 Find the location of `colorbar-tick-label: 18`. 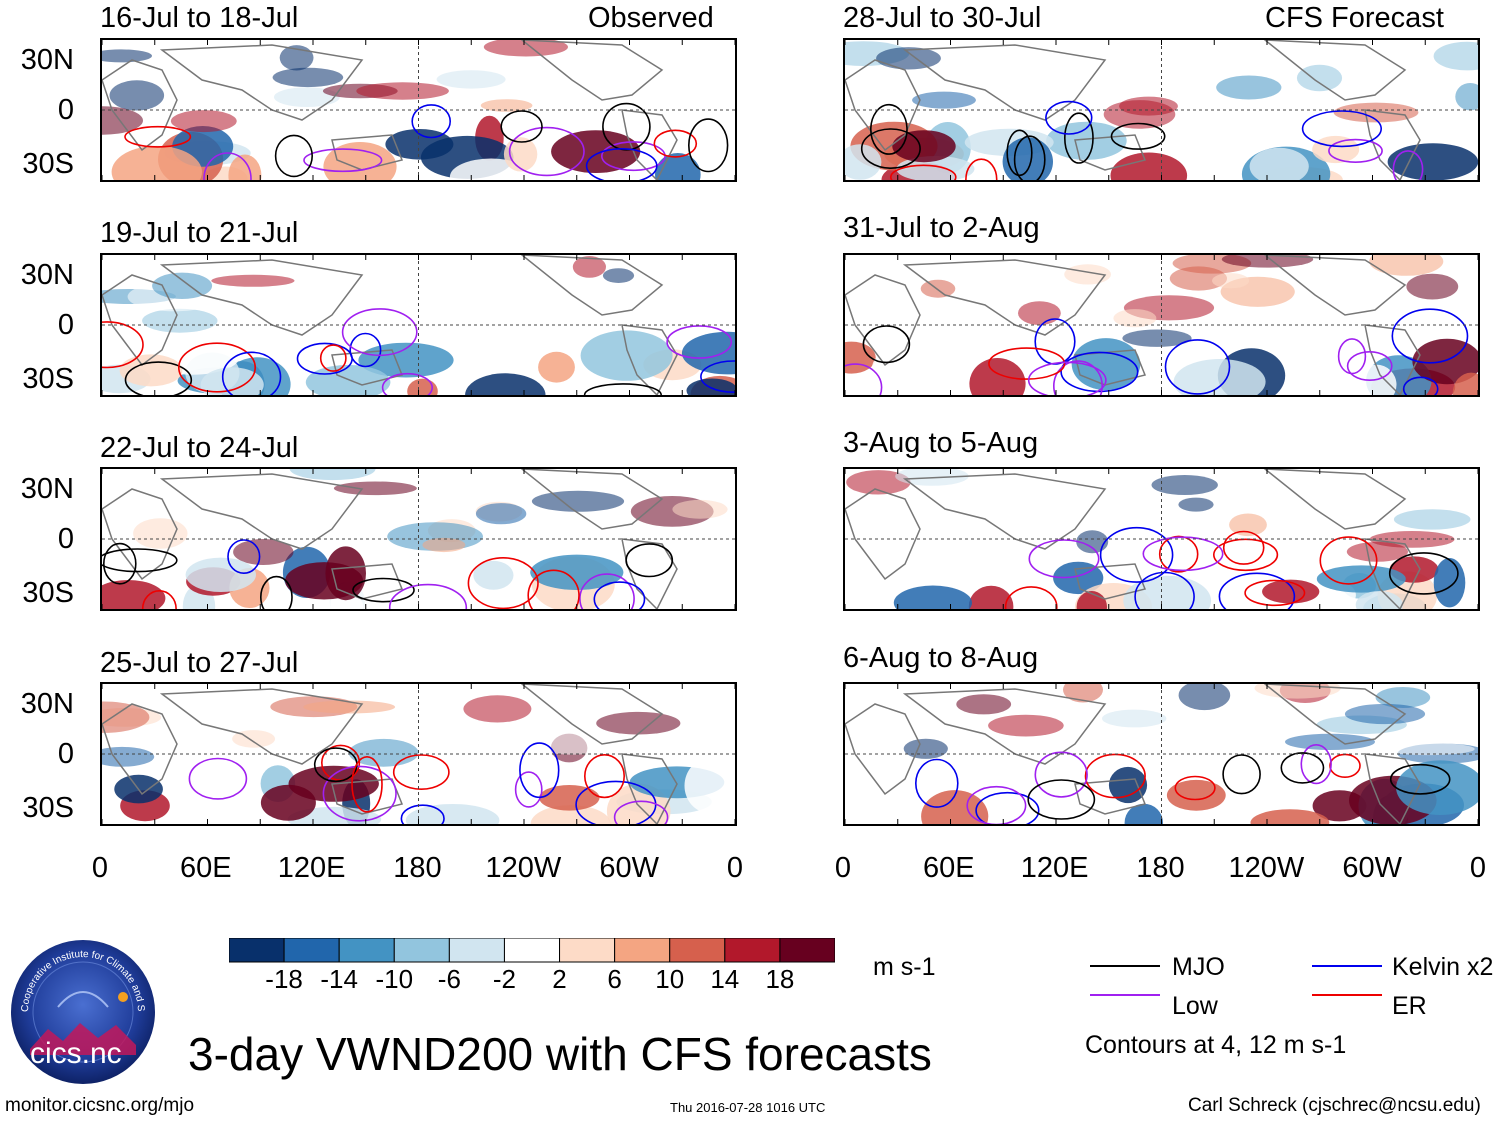

colorbar-tick-label: 18 is located at coordinates (780, 979).